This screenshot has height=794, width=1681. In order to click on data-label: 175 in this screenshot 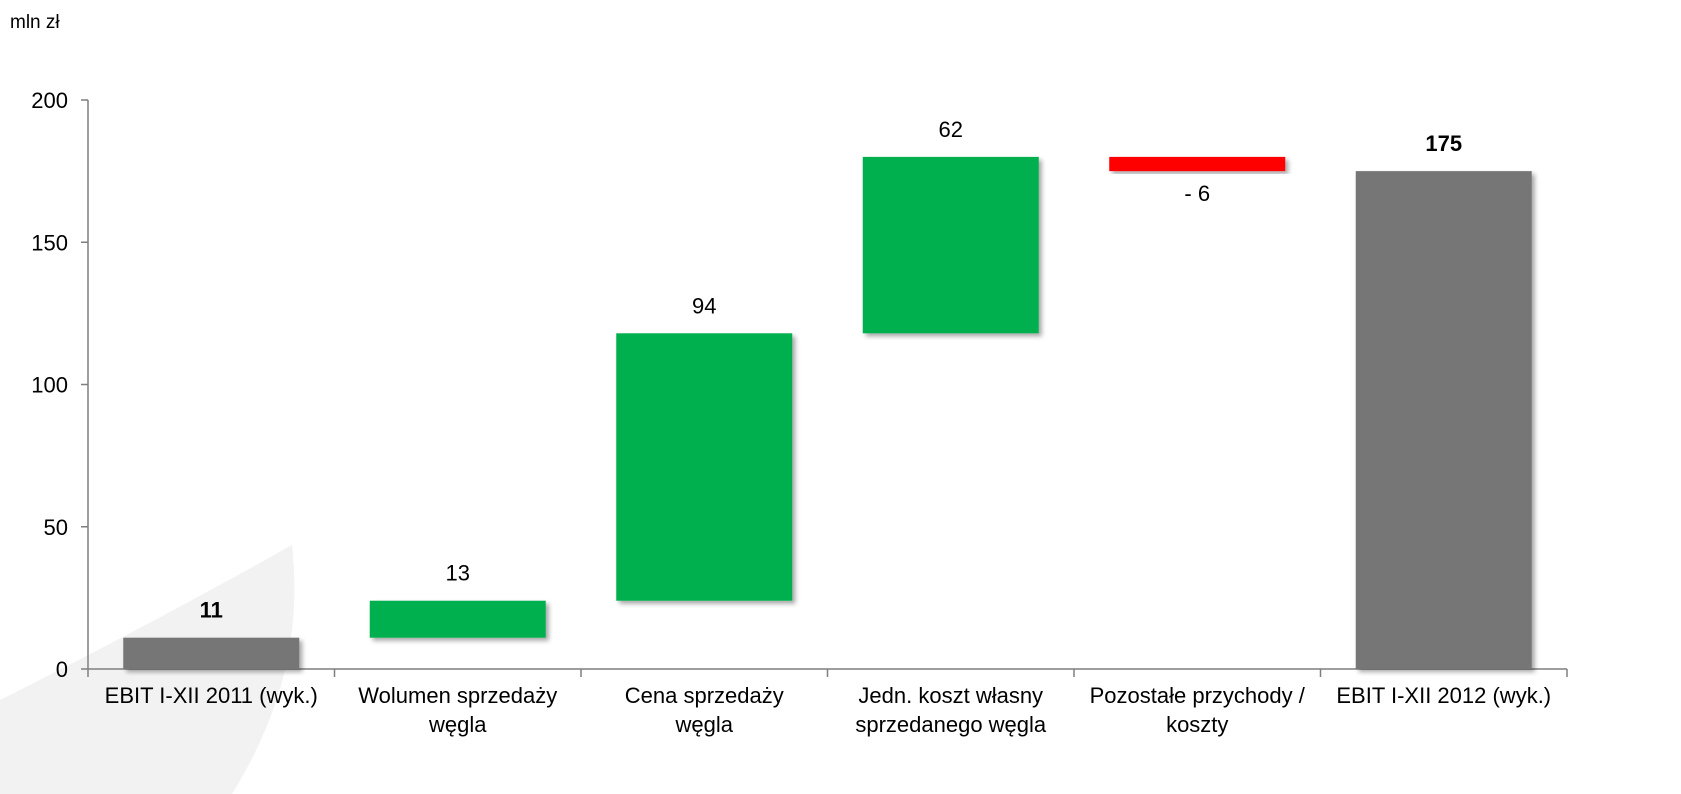, I will do `click(1443, 143)`.